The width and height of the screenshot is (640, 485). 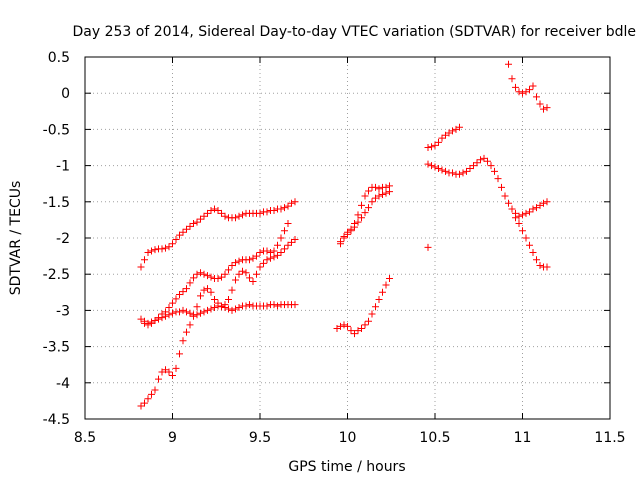 What do you see at coordinates (348, 438) in the screenshot?
I see `x-tick-label: 10` at bounding box center [348, 438].